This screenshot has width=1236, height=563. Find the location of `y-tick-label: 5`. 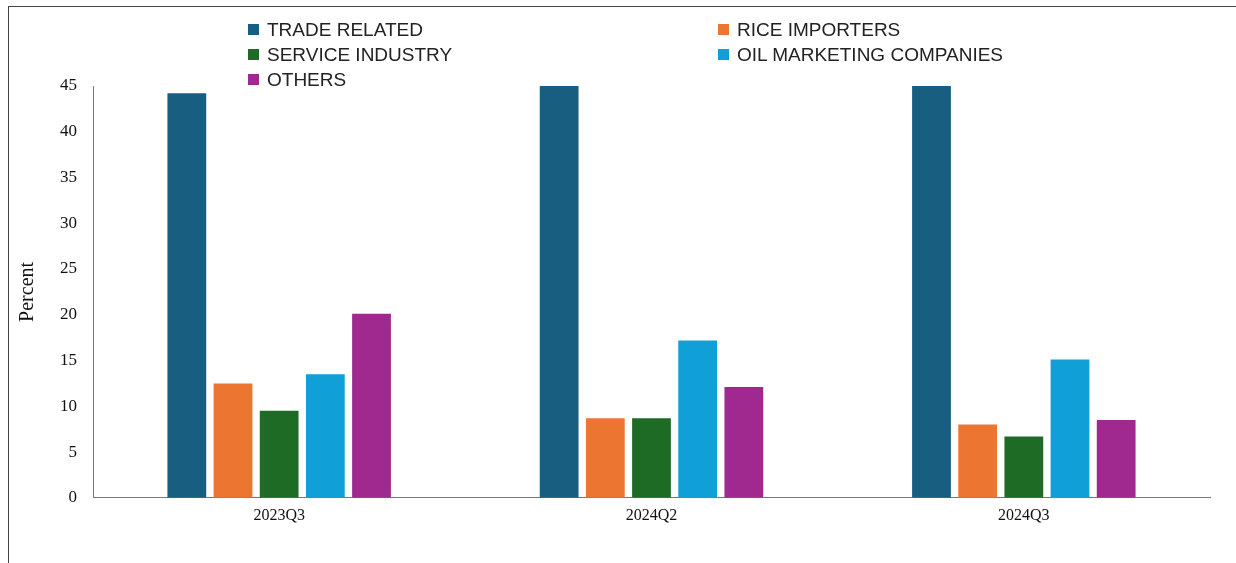

y-tick-label: 5 is located at coordinates (72, 451).